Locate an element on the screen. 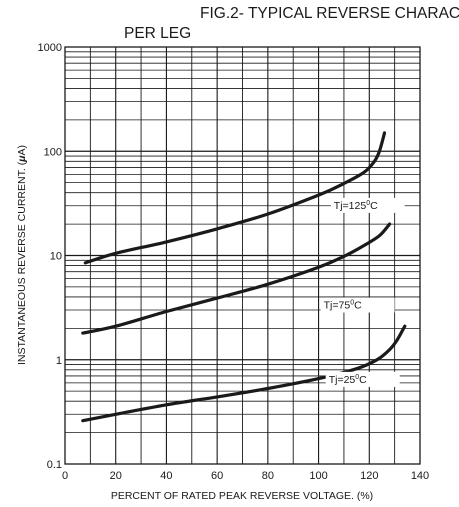  y-axis-label: INSTANTANEOUS REVERSE CURRENT. (μA) is located at coordinates (22, 255).